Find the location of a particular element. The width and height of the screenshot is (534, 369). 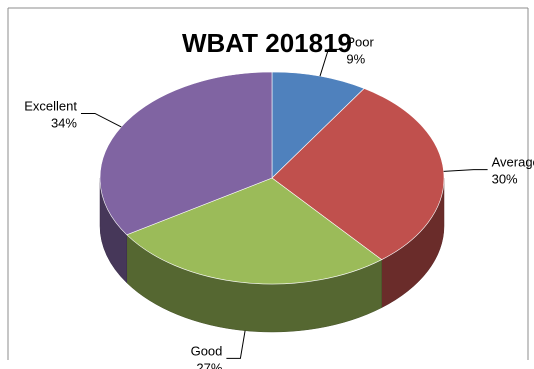

slice-value-excellent: 34% is located at coordinates (64, 122).